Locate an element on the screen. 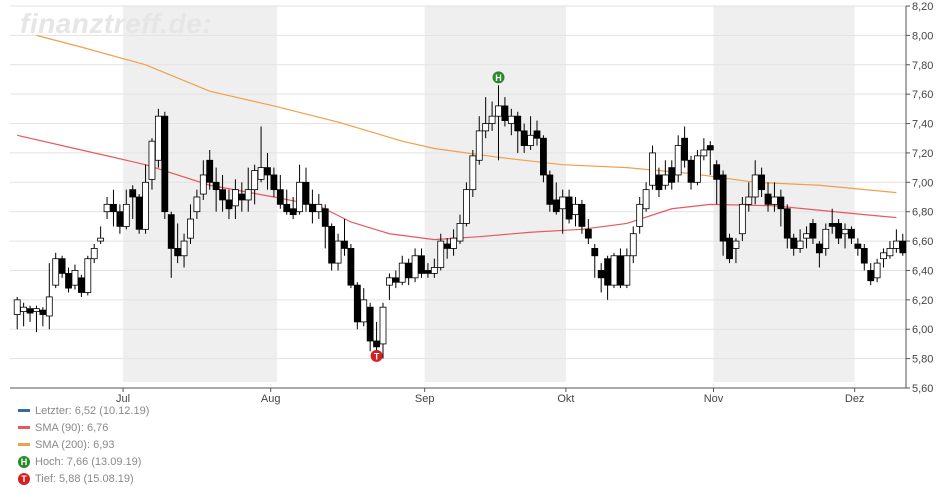  legend-text-low: Tief: 5,88 (15.08.19) is located at coordinates (84, 478).